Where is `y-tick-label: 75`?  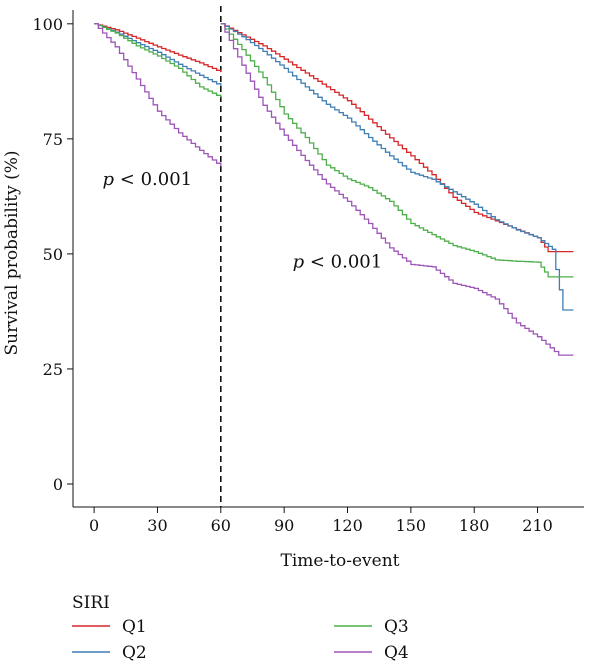 y-tick-label: 75 is located at coordinates (53, 139).